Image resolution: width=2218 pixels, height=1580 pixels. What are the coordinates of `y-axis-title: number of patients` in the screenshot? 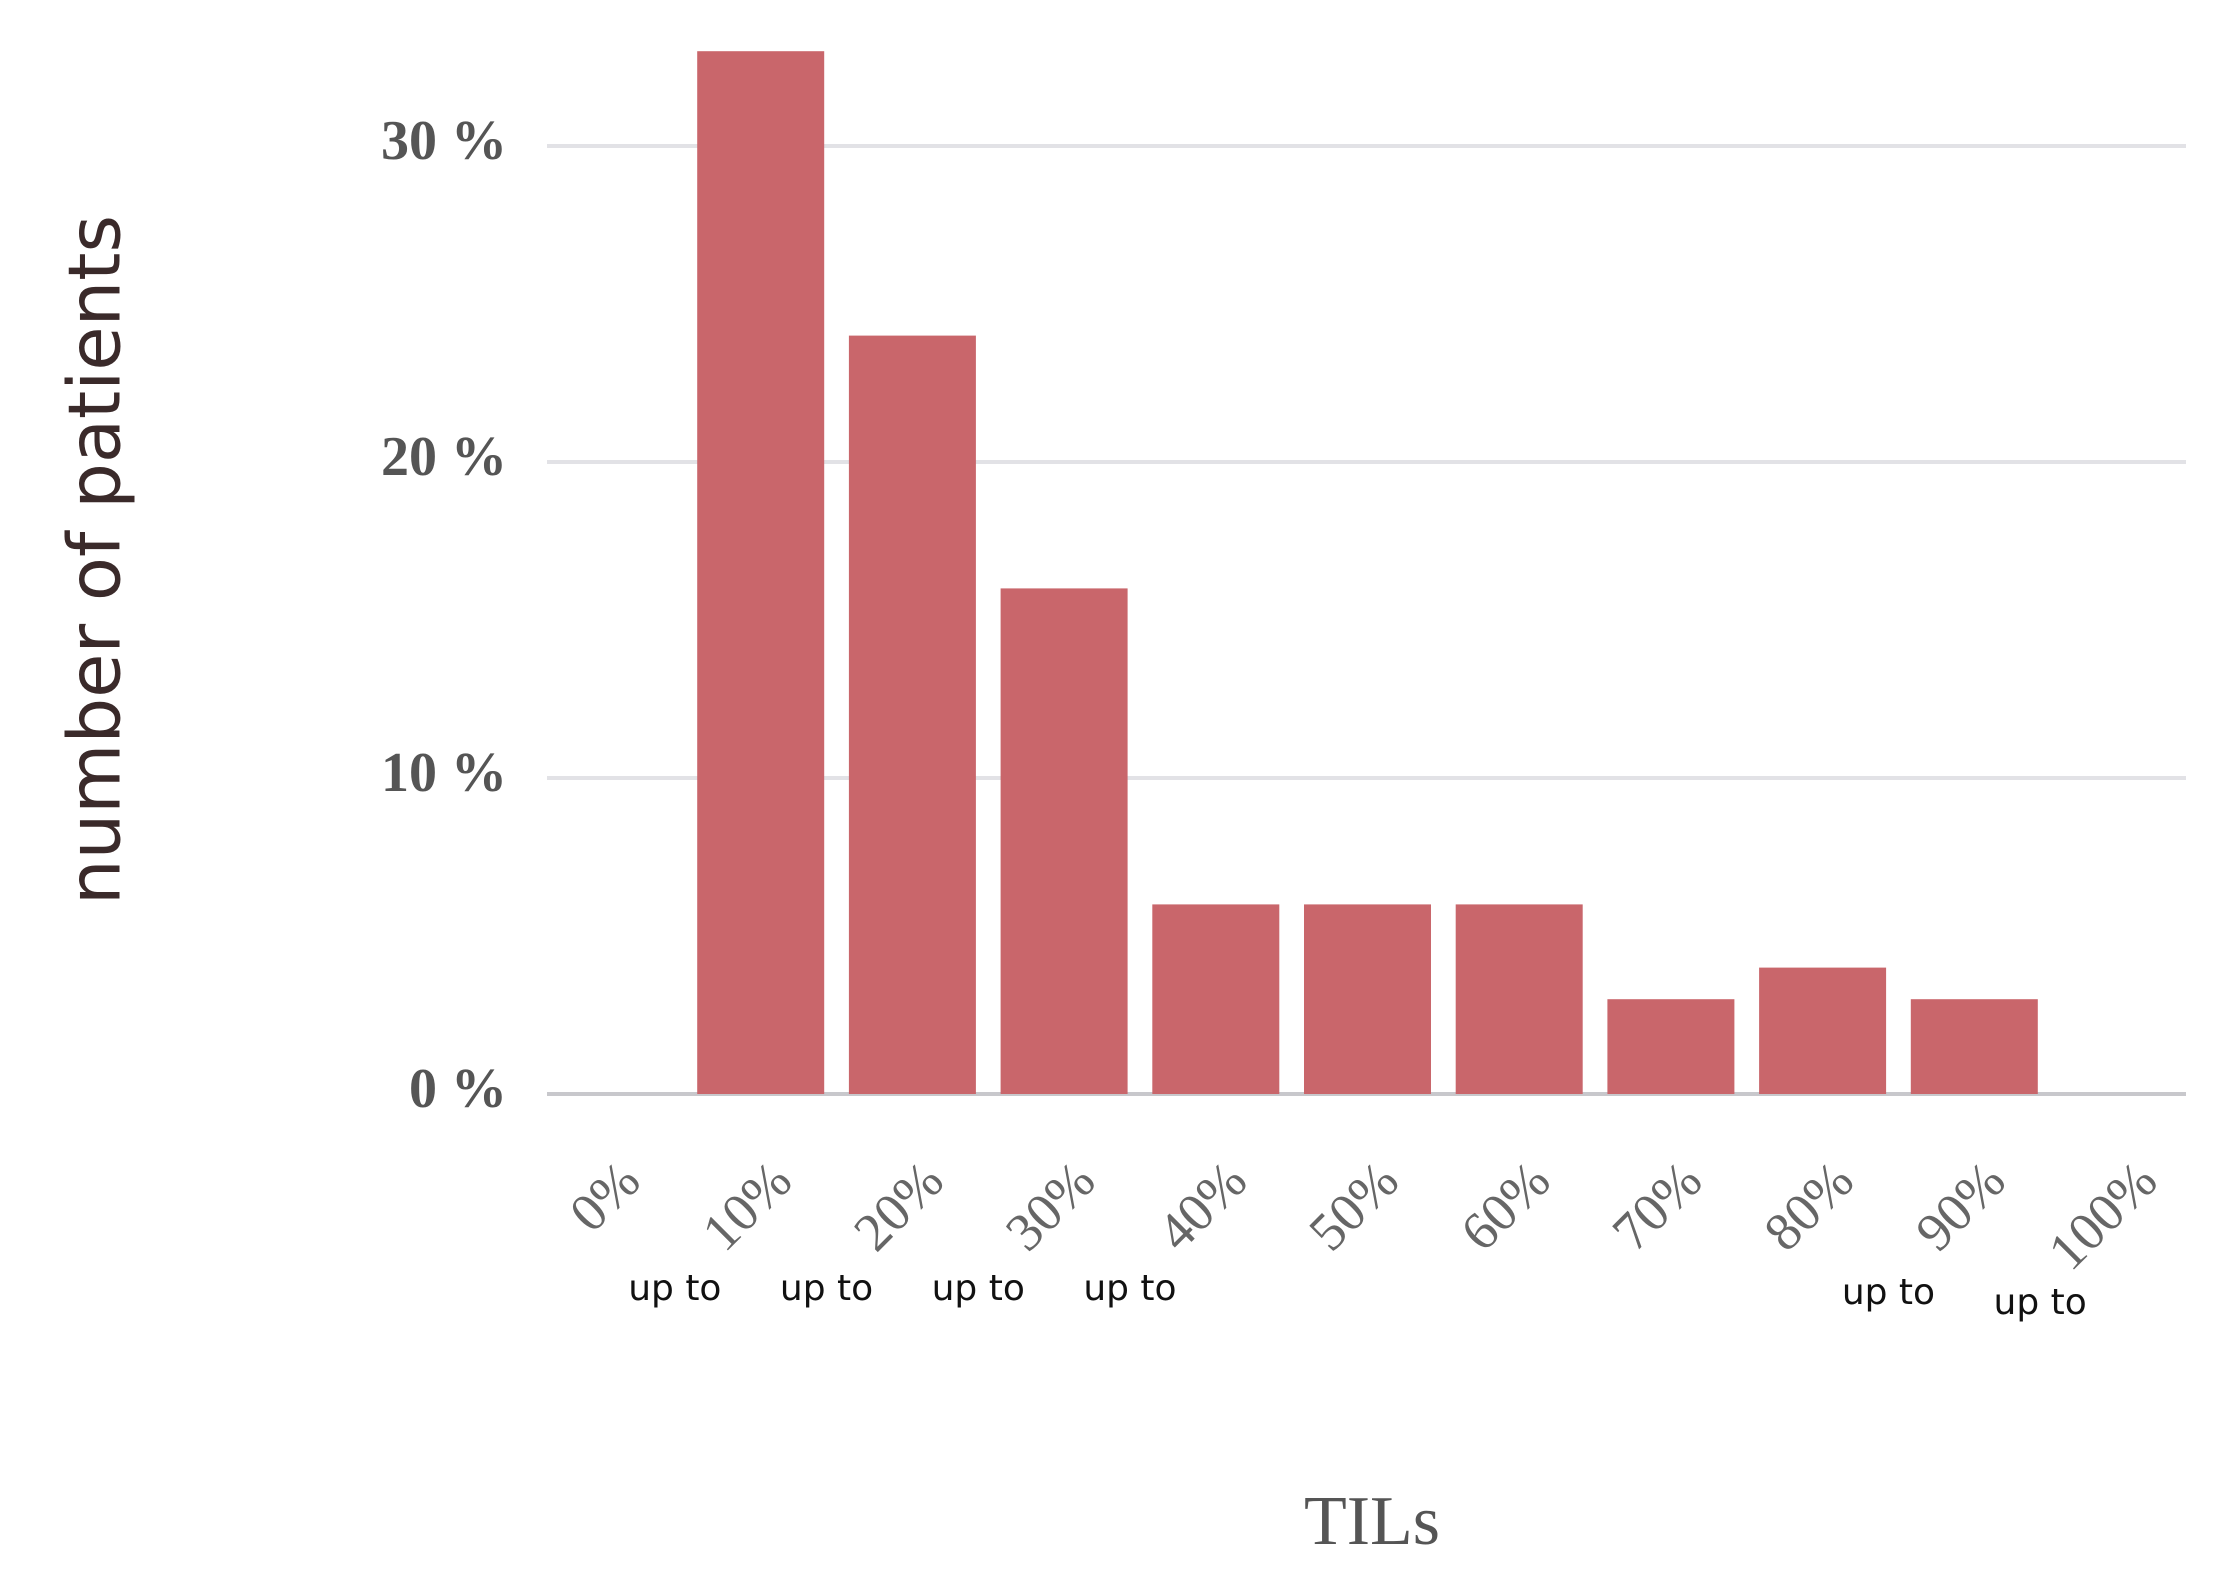 It's located at (95, 560).